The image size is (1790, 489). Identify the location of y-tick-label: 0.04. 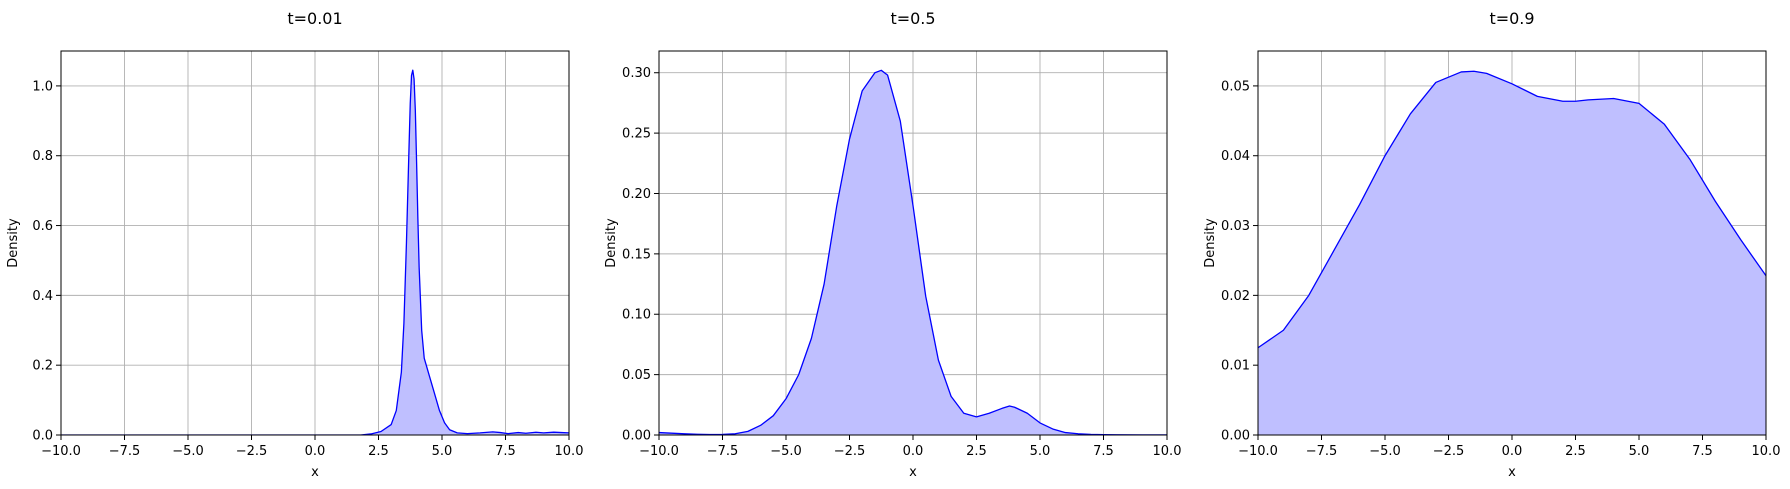
(1235, 156).